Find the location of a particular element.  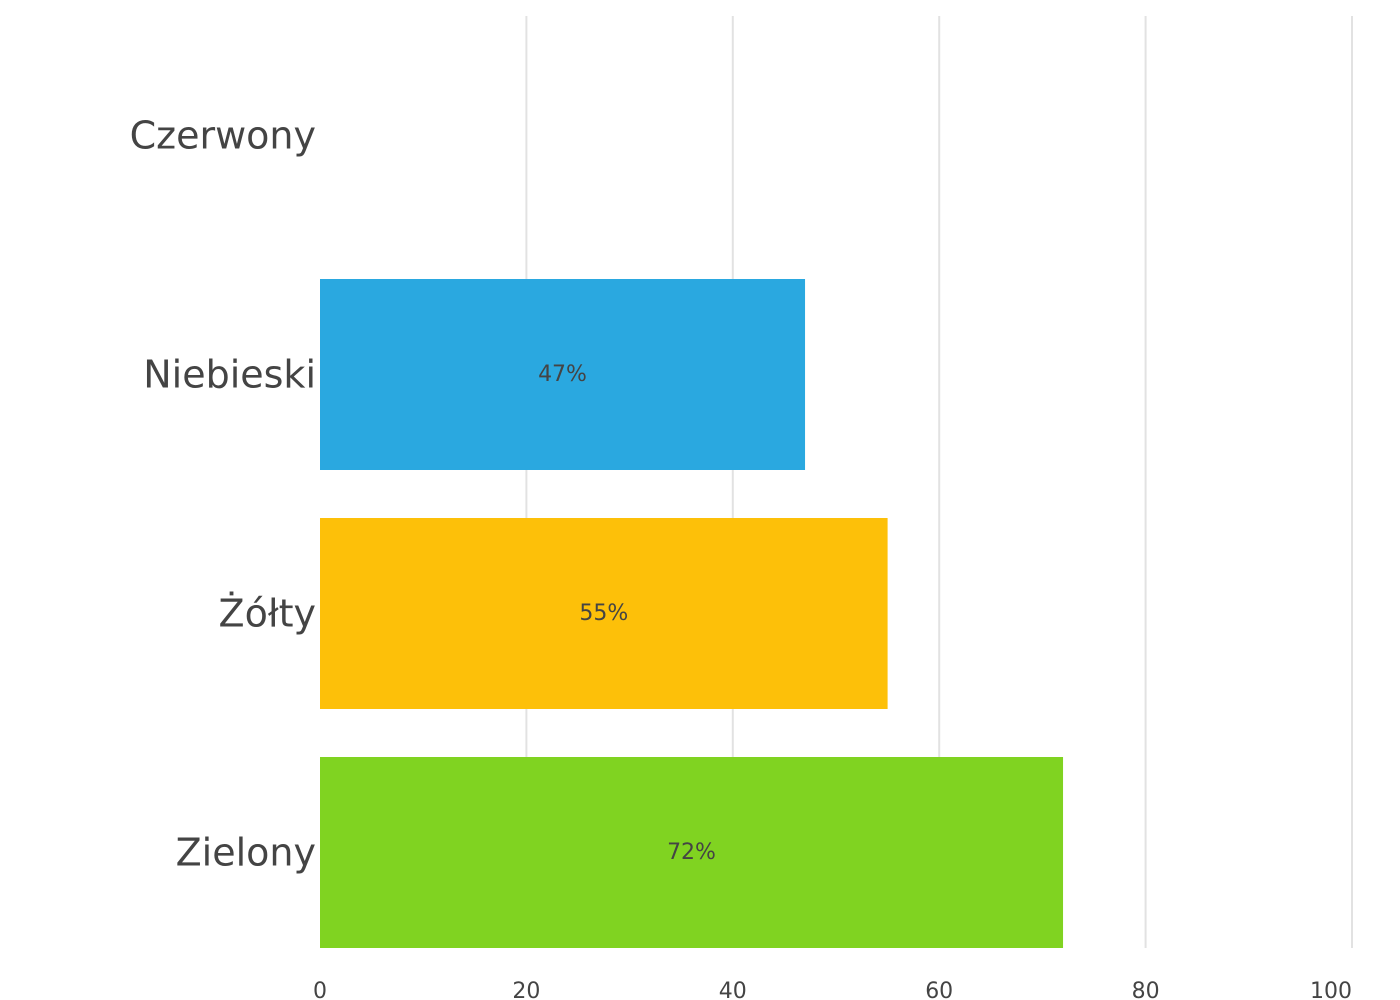

x-tick-label-20: 20 is located at coordinates (526, 989).